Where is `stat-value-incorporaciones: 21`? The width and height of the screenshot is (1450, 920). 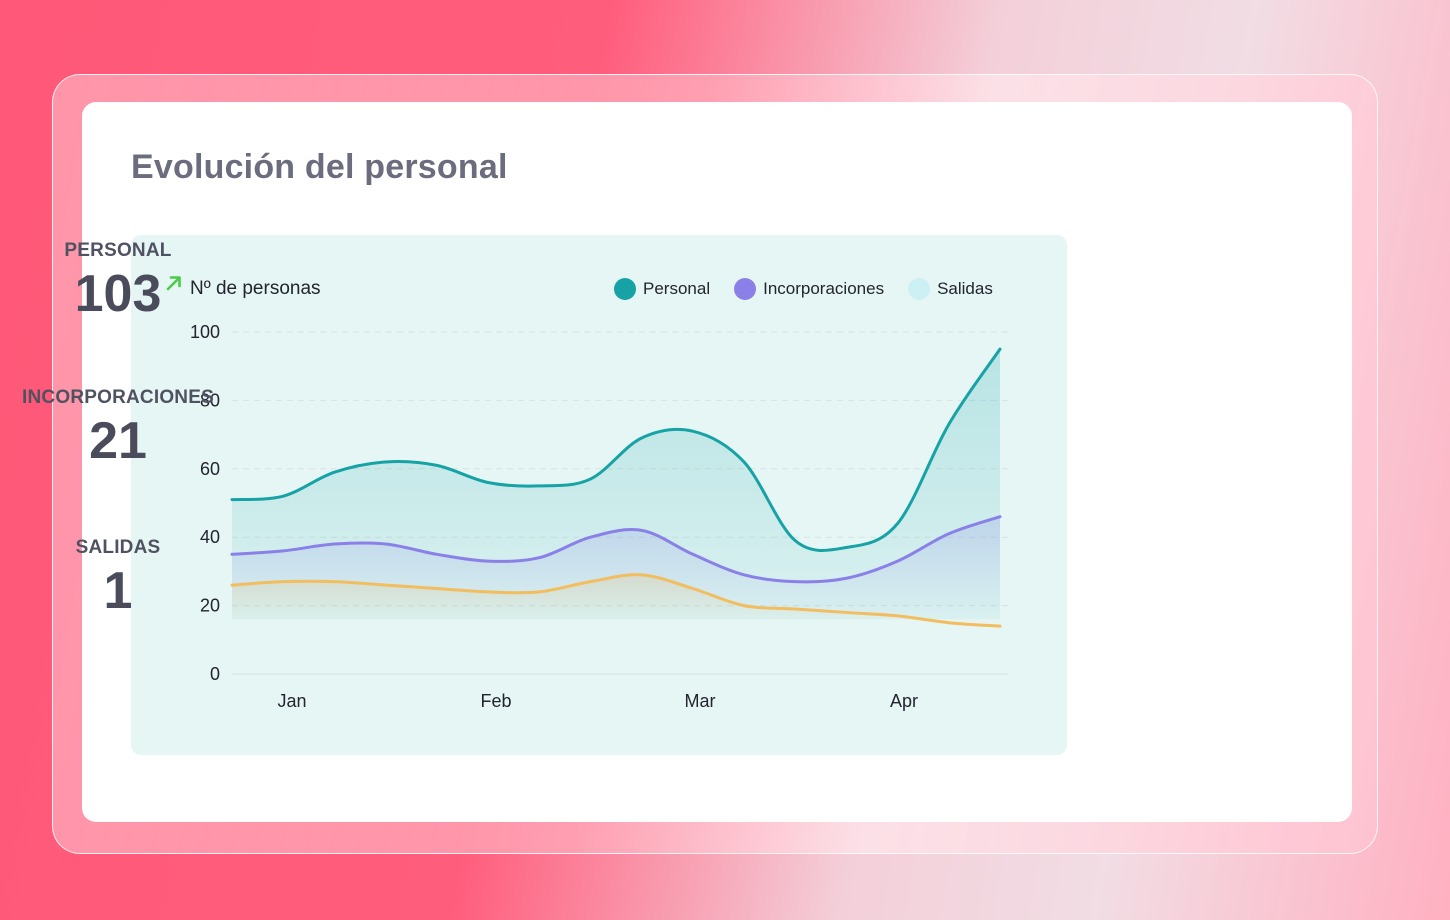 stat-value-incorporaciones: 21 is located at coordinates (118, 441).